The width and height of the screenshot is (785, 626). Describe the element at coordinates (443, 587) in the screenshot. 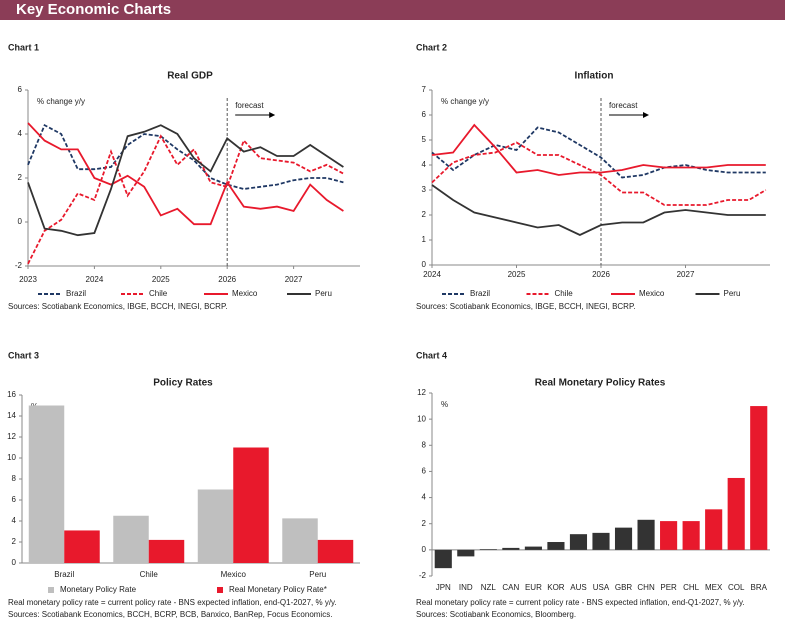

I see `x-tick-label: JPN` at that location.